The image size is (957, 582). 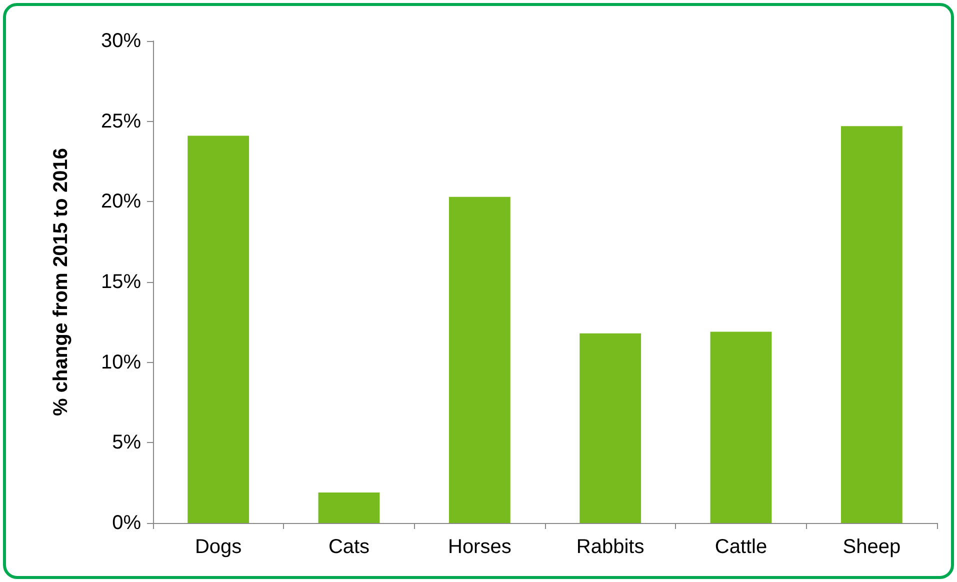 What do you see at coordinates (349, 547) in the screenshot?
I see `x-tick-label: Cats` at bounding box center [349, 547].